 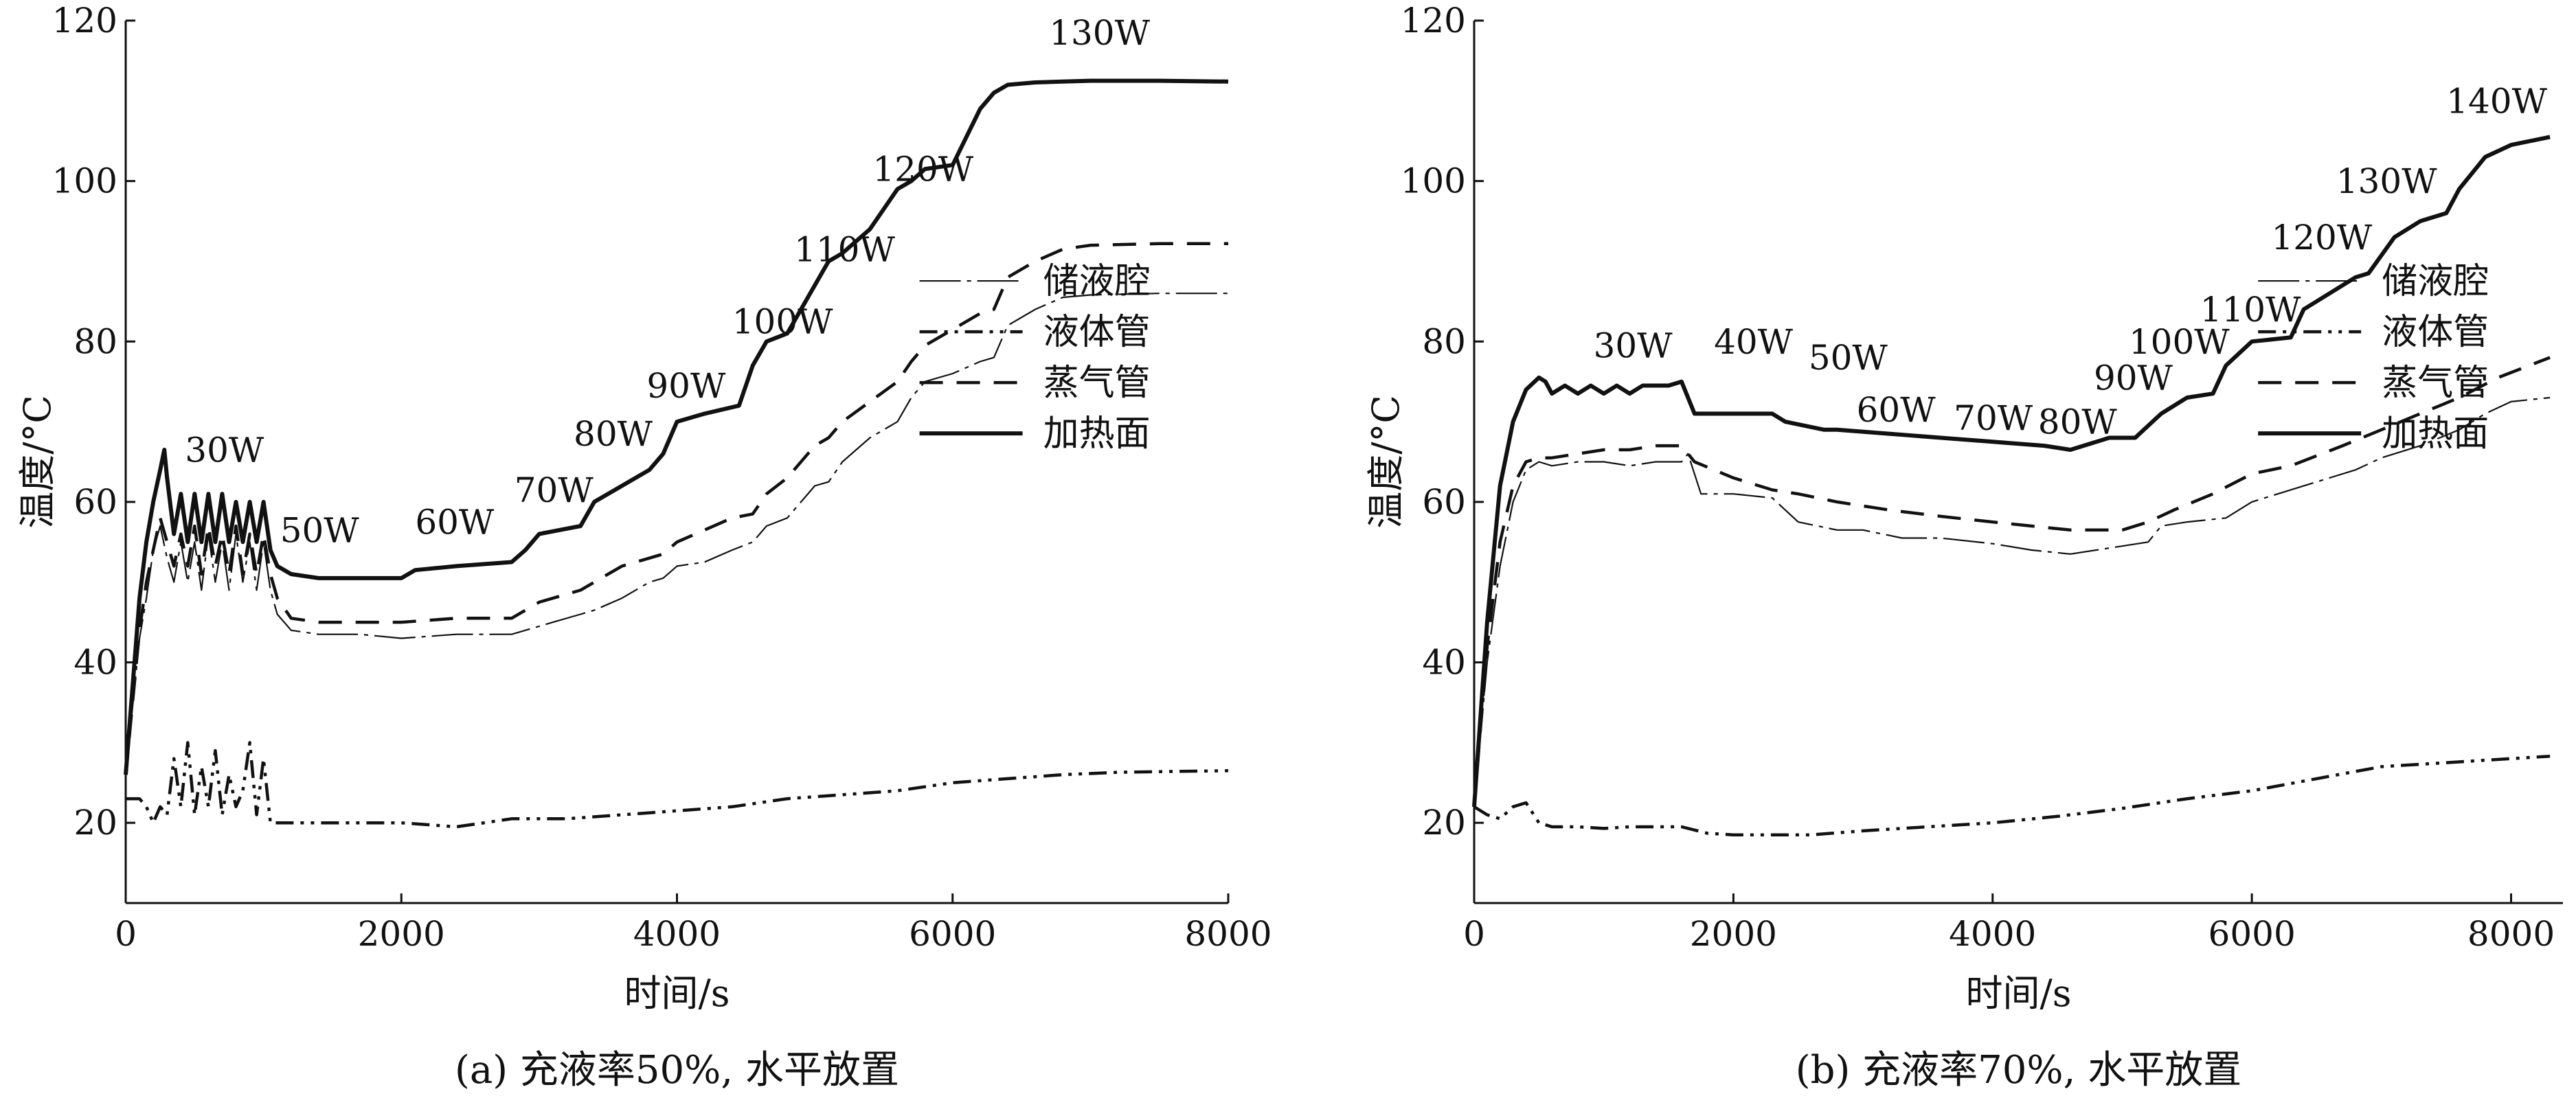 What do you see at coordinates (677, 1070) in the screenshot?
I see `figure-caption: (a) 充液率50%, 水平放置` at bounding box center [677, 1070].